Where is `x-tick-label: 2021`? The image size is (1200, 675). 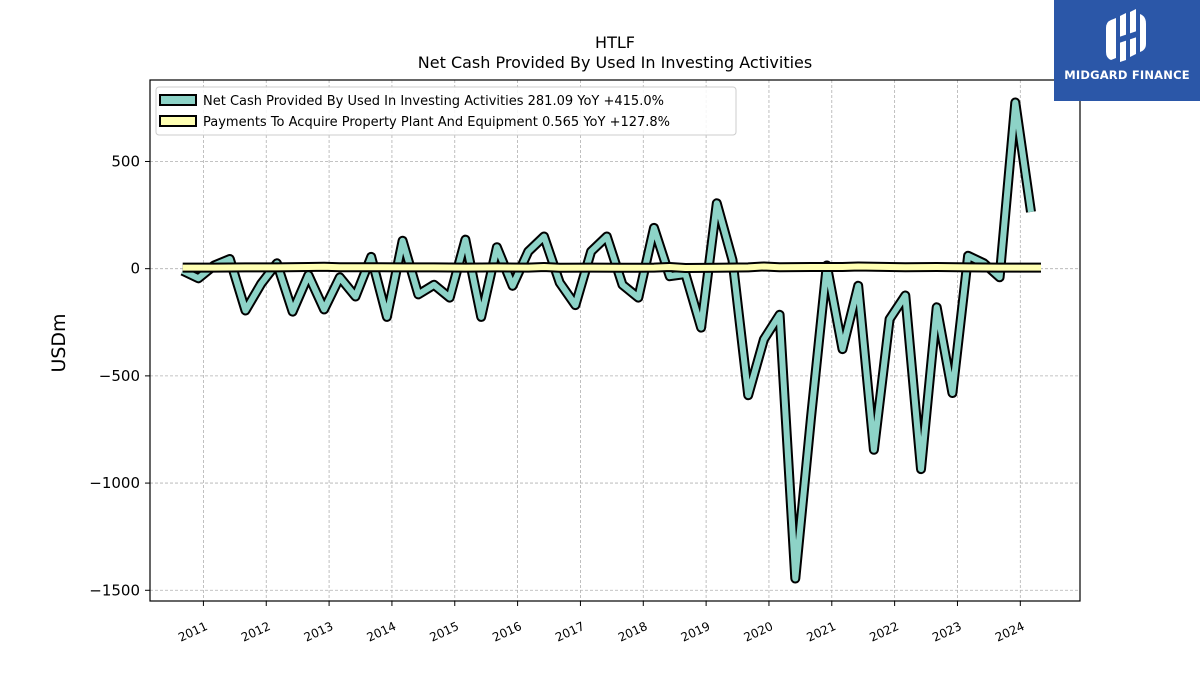
x-tick-label: 2021 is located at coordinates (821, 632).